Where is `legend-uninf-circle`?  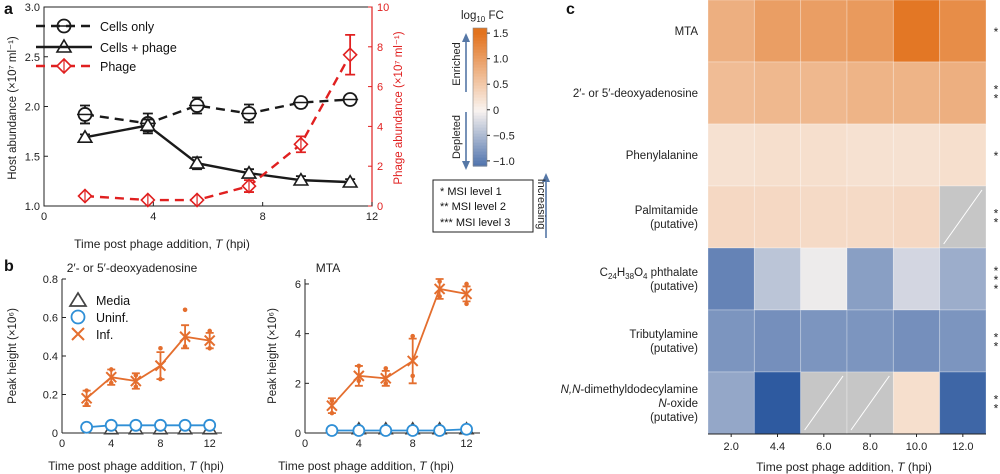 legend-uninf-circle is located at coordinates (78, 317).